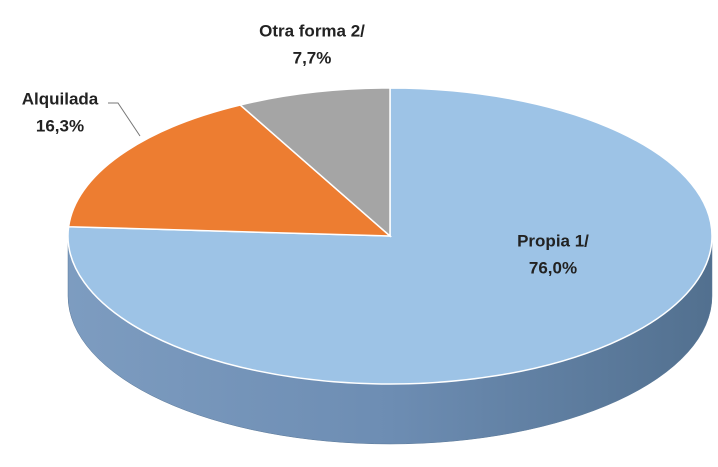  Describe the element at coordinates (60, 125) in the screenshot. I see `value-label: 16,3%` at that location.